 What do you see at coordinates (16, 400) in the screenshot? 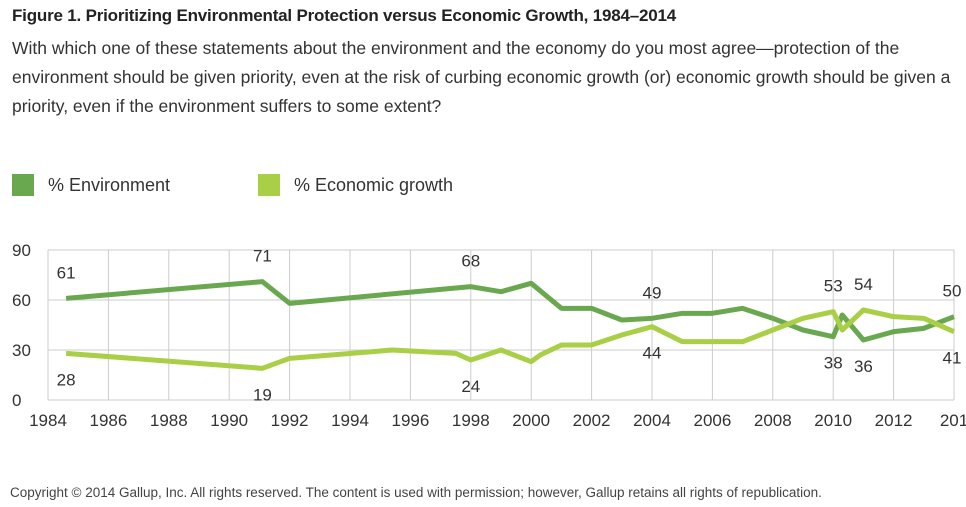
I see `y-tick-label: 0` at bounding box center [16, 400].